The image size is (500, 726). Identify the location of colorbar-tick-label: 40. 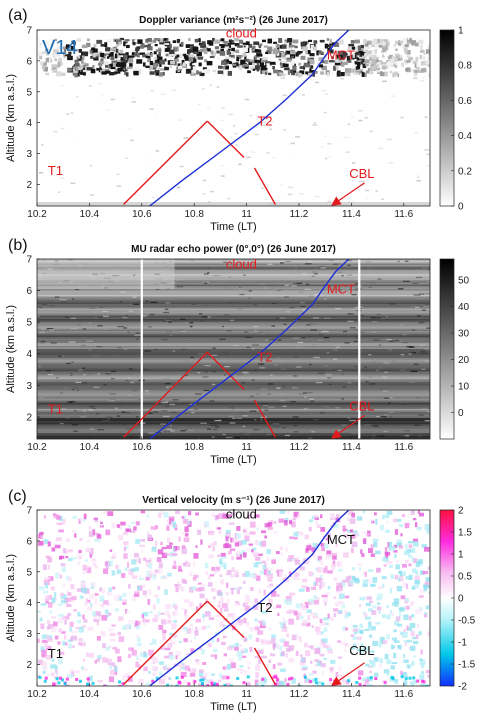
(464, 307).